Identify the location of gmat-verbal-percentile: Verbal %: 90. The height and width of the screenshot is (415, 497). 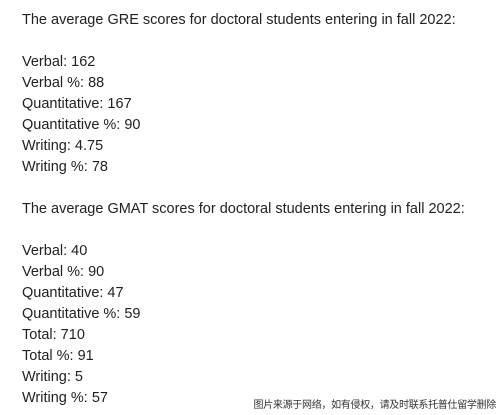
(63, 272).